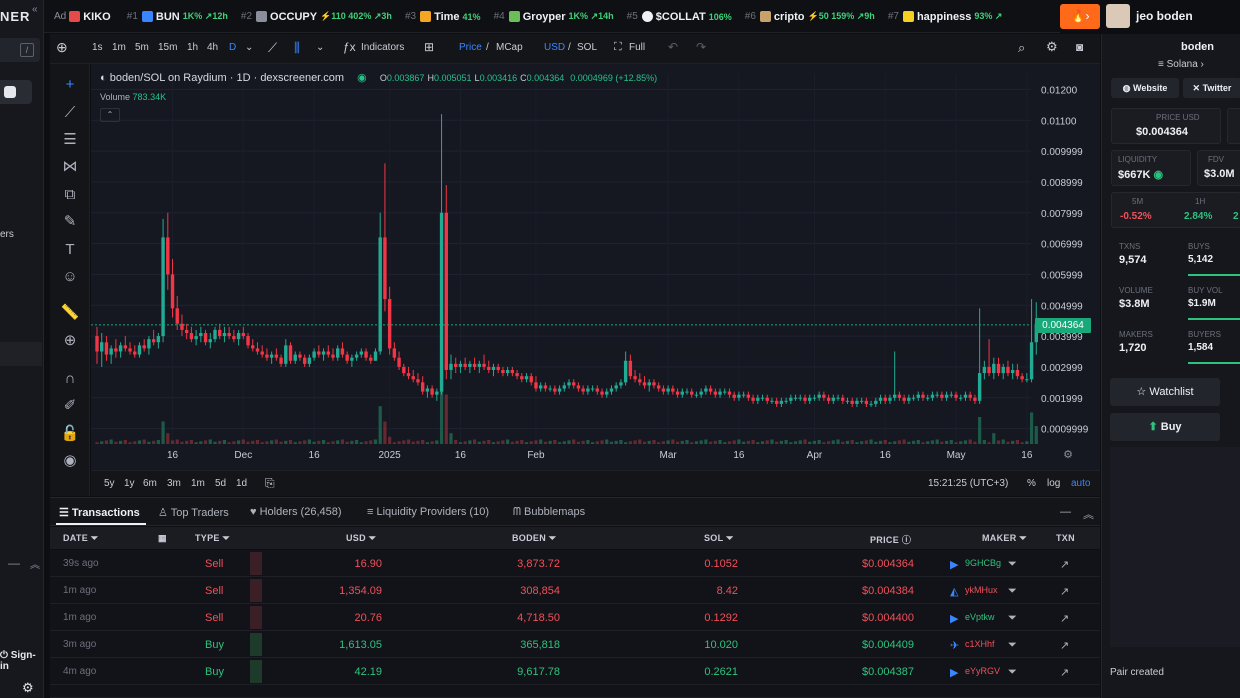 This screenshot has width=1240, height=698. Describe the element at coordinates (1136, 216) in the screenshot. I see `m5-value: -0.52%` at that location.